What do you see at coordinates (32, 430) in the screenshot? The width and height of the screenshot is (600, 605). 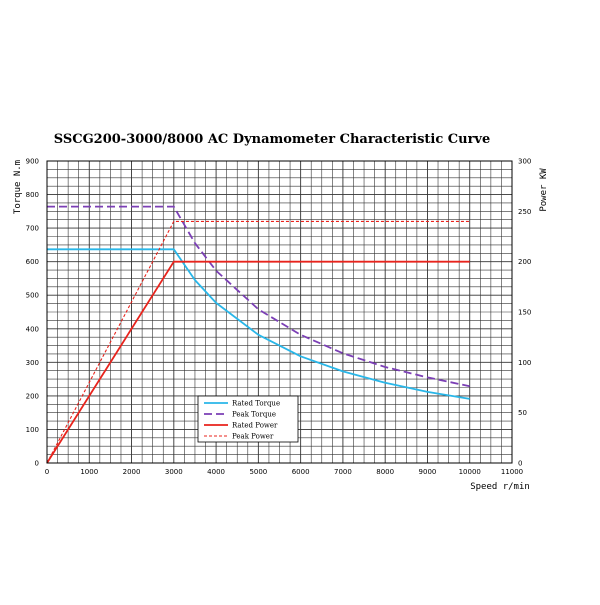 I see `y-left-tick-label: 100` at bounding box center [32, 430].